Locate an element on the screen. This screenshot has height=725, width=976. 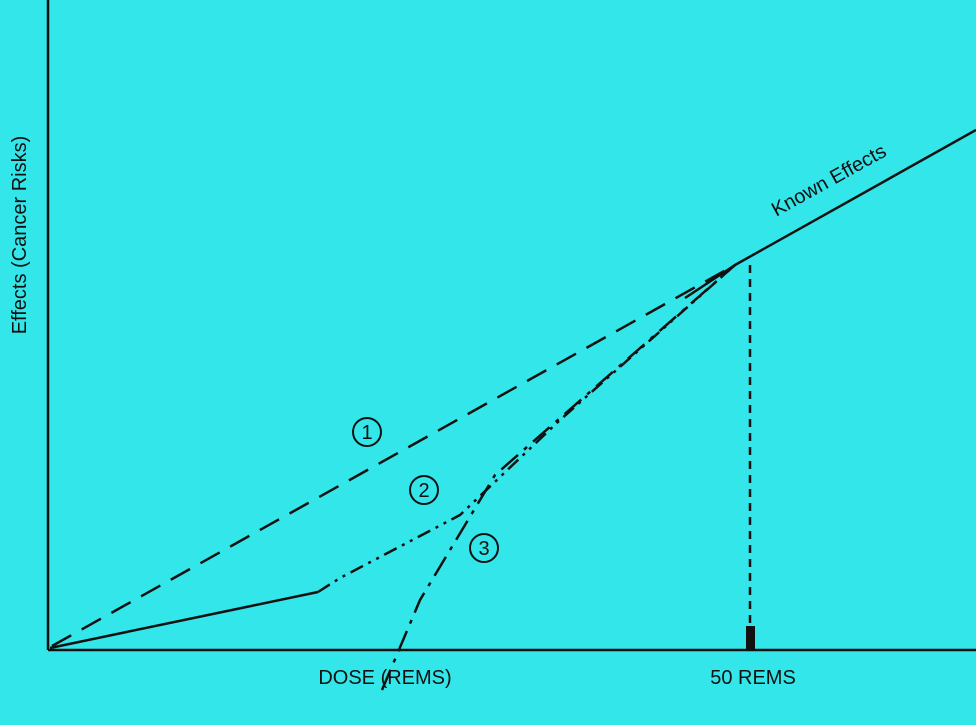
model-2-thick is located at coordinates (184, 620).